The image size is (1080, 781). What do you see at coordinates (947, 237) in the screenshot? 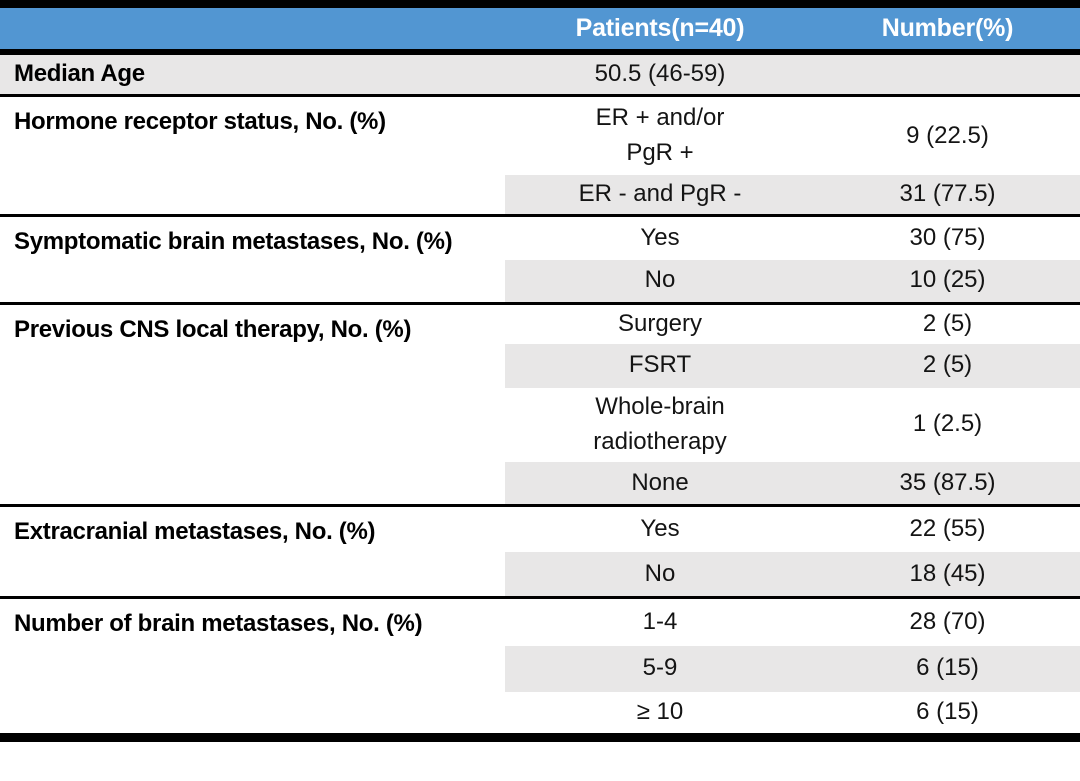
I see `number-cell: 30 (75)` at bounding box center [947, 237].